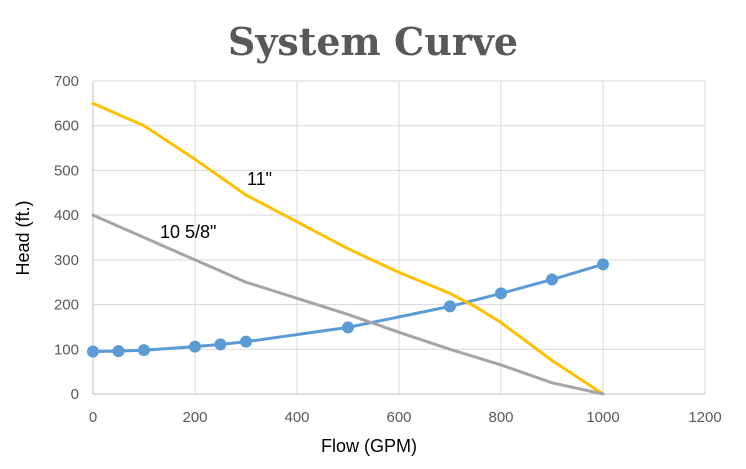 Image resolution: width=746 pixels, height=469 pixels. I want to click on y-axis-label: Head (ft.), so click(23, 237).